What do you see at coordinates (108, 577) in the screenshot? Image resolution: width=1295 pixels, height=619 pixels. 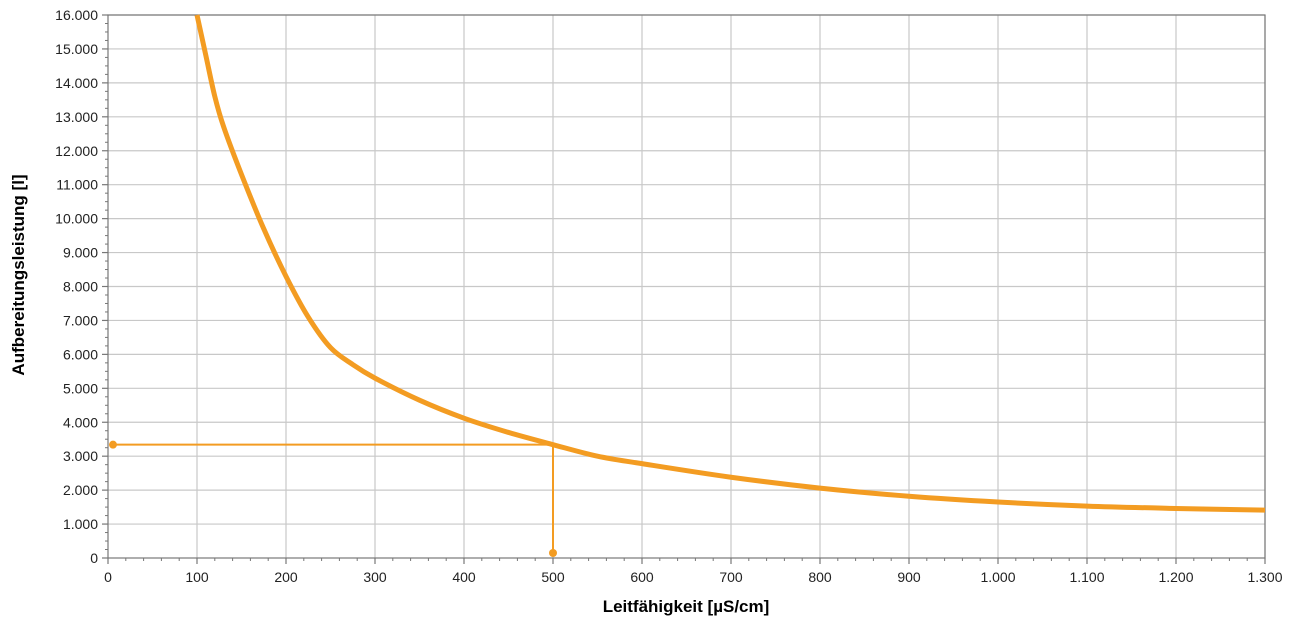 I see `x-tick-label: 0` at bounding box center [108, 577].